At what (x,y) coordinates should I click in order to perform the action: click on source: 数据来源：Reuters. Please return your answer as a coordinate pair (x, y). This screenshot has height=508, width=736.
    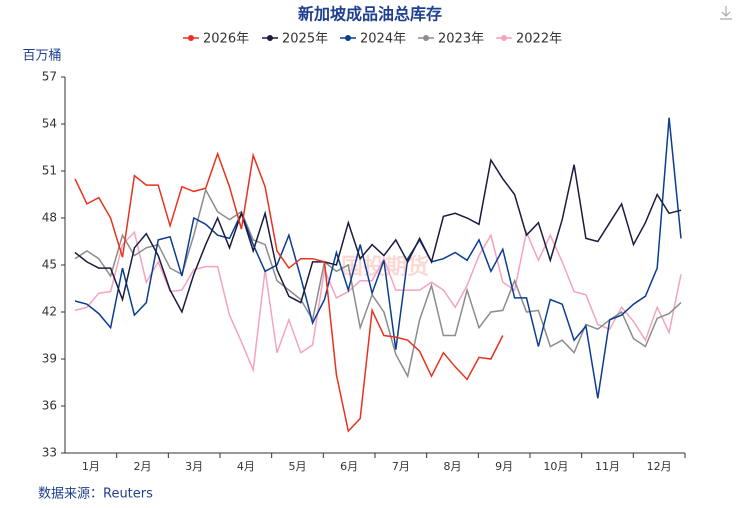
    Looking at the image, I should click on (95, 494).